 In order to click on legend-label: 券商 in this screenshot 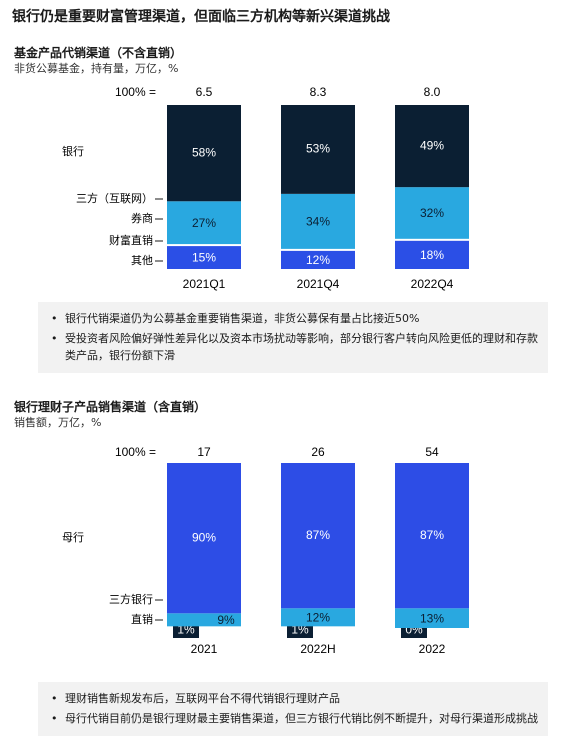, I will do `click(142, 218)`.